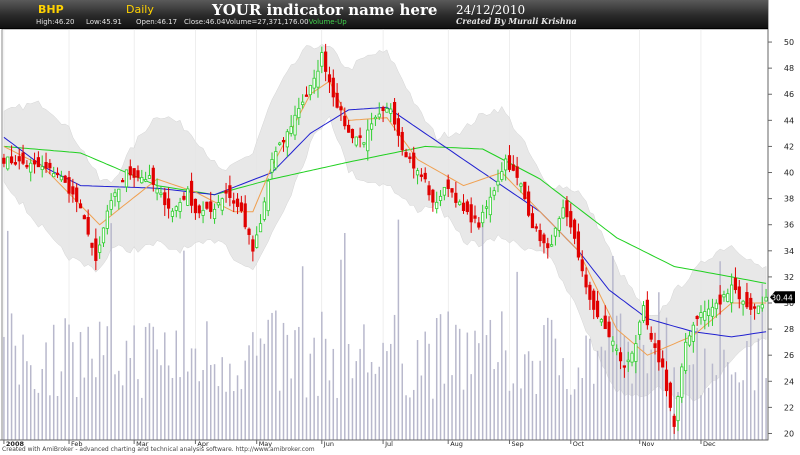 This screenshot has height=455, width=800. Describe the element at coordinates (388, 444) in the screenshot. I see `x-tick-label: Jul` at that location.